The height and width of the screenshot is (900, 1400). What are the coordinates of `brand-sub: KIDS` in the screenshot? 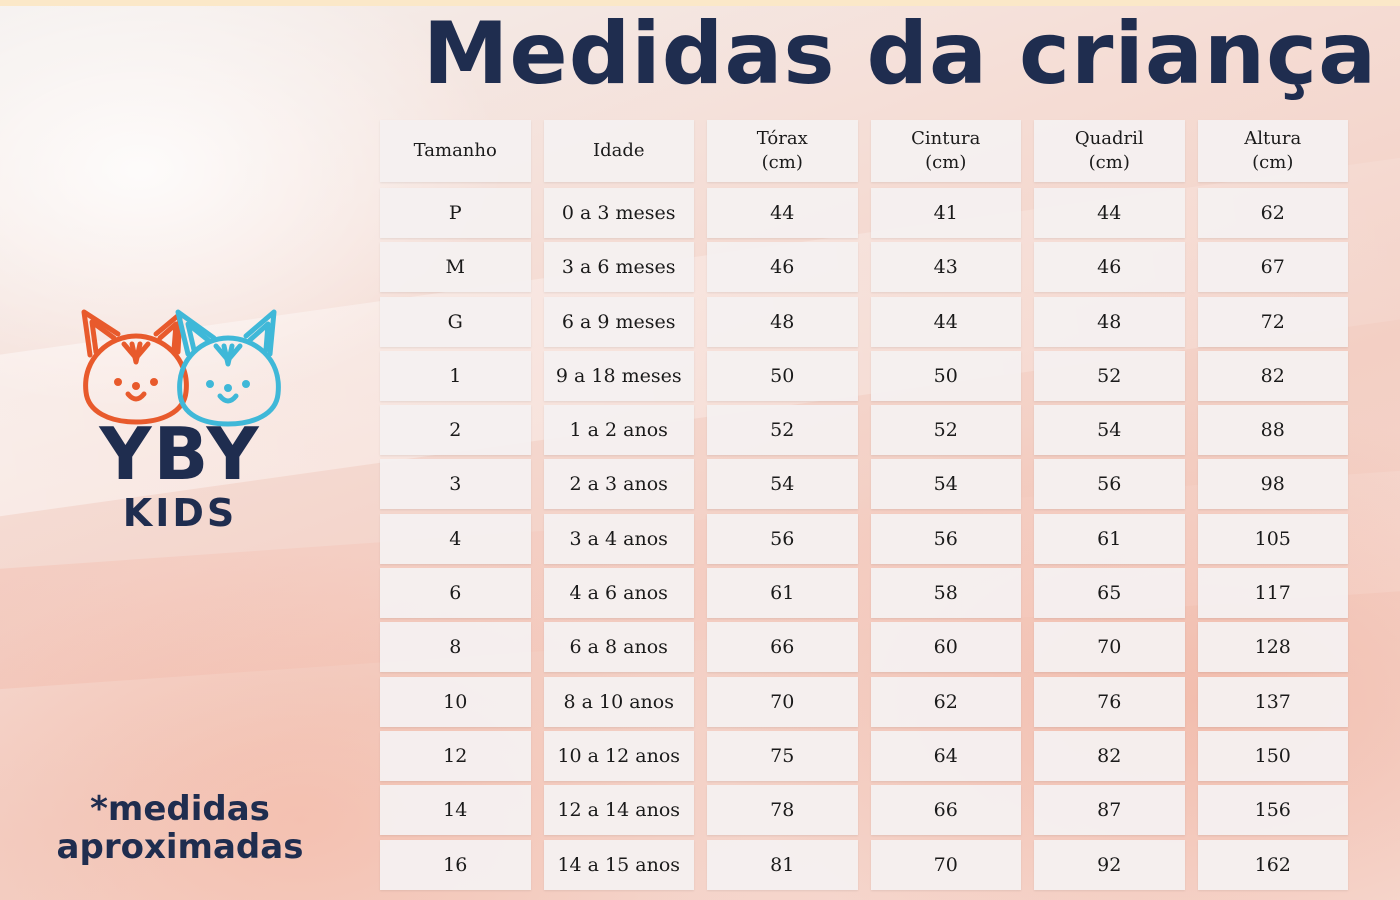 It's located at (180, 513).